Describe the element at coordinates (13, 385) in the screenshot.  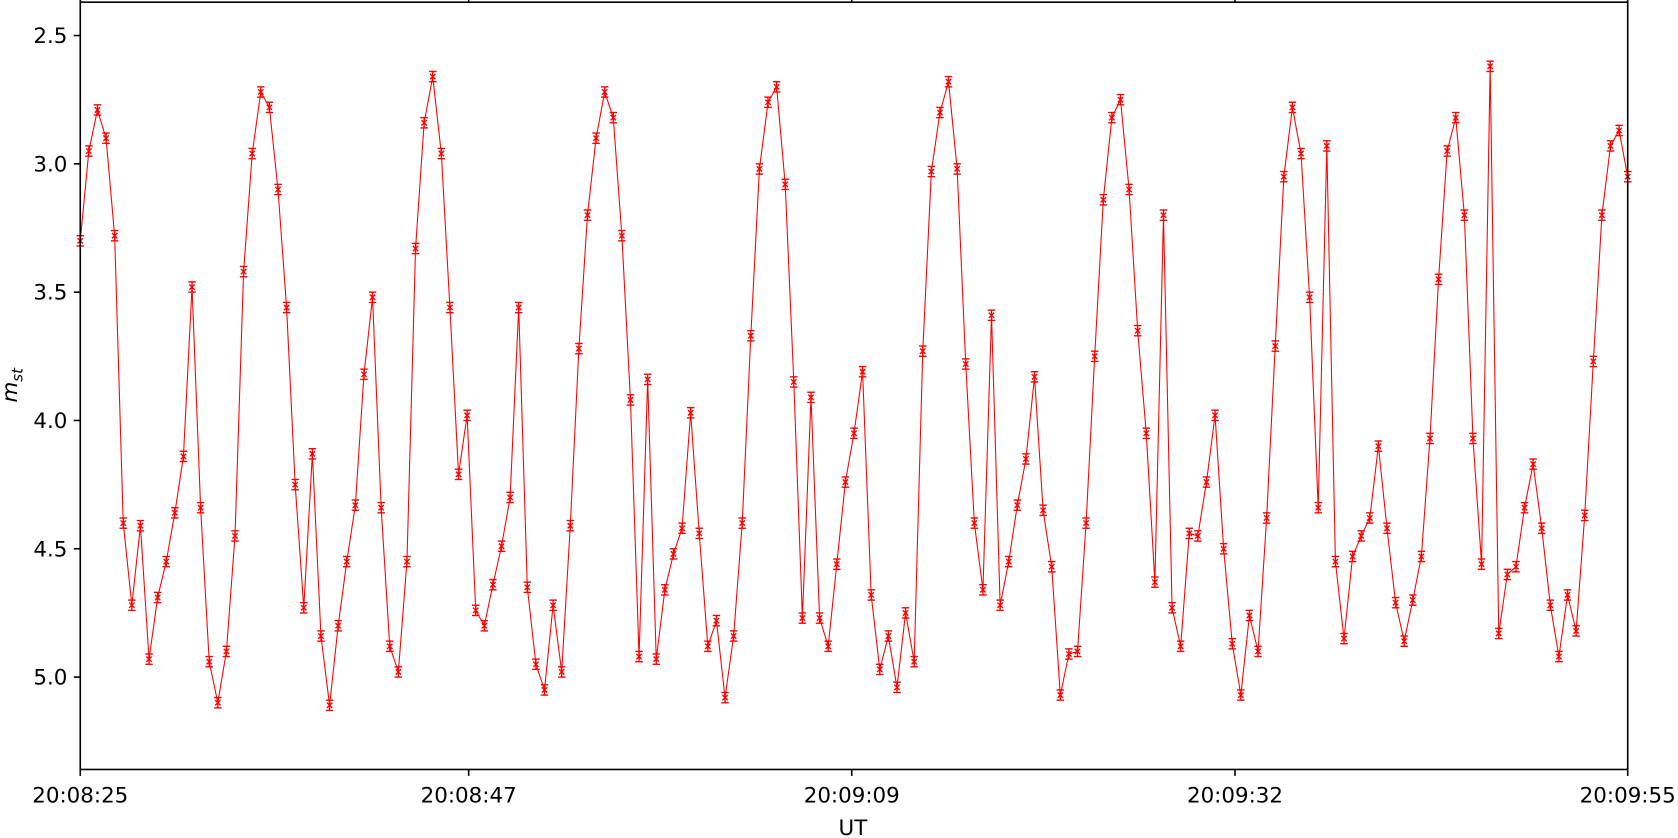
I see `y-axis-label: mst` at that location.